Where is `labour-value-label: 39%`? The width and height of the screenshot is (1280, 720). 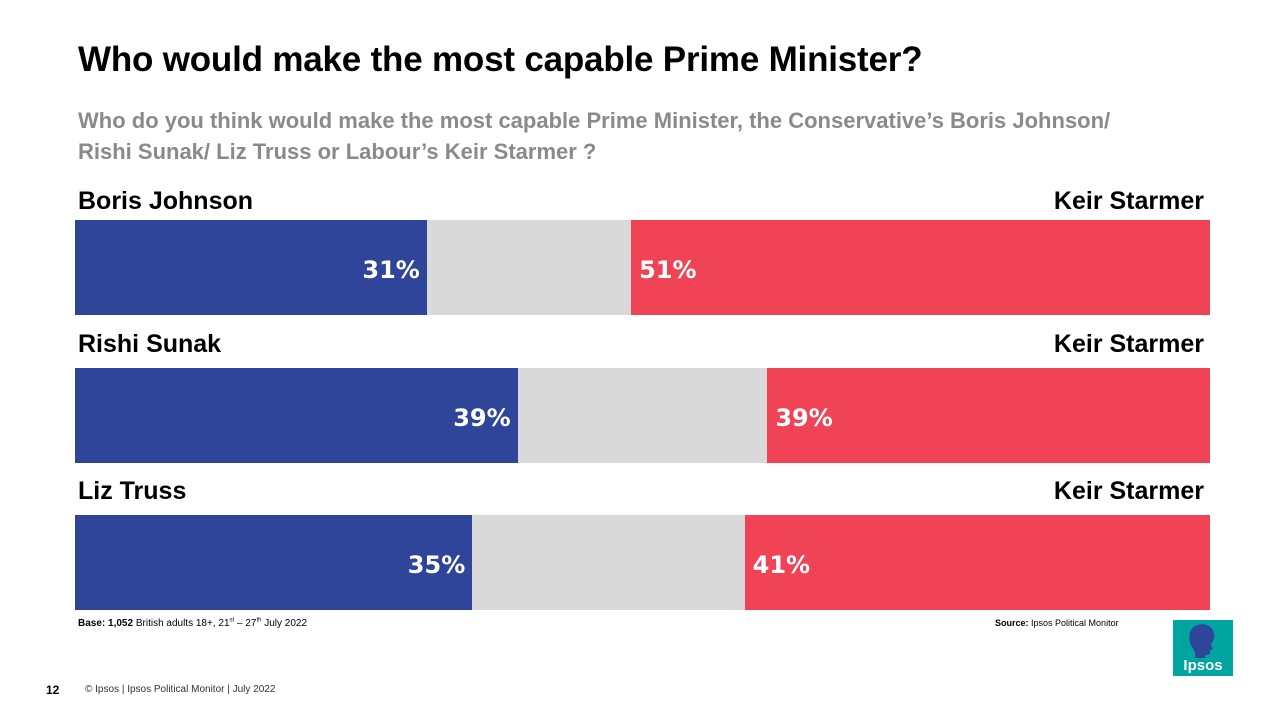
labour-value-label: 39% is located at coordinates (804, 418).